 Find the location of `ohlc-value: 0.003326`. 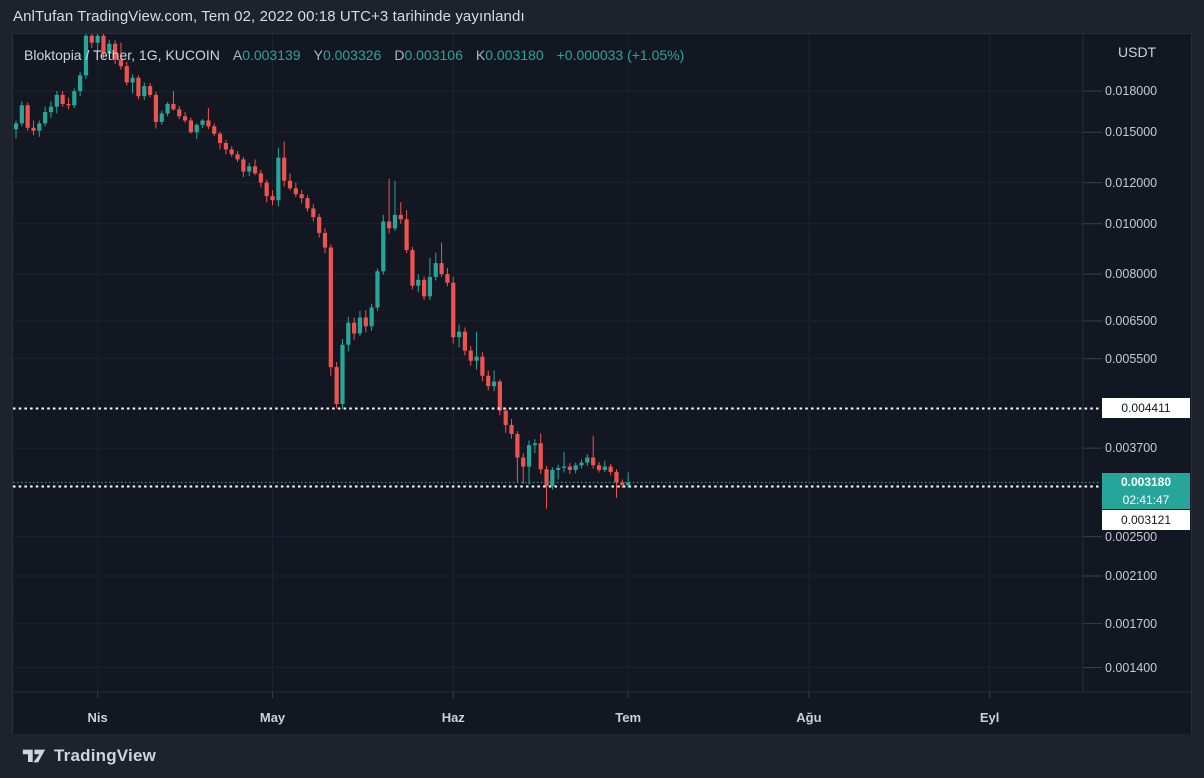

ohlc-value: 0.003326 is located at coordinates (352, 55).